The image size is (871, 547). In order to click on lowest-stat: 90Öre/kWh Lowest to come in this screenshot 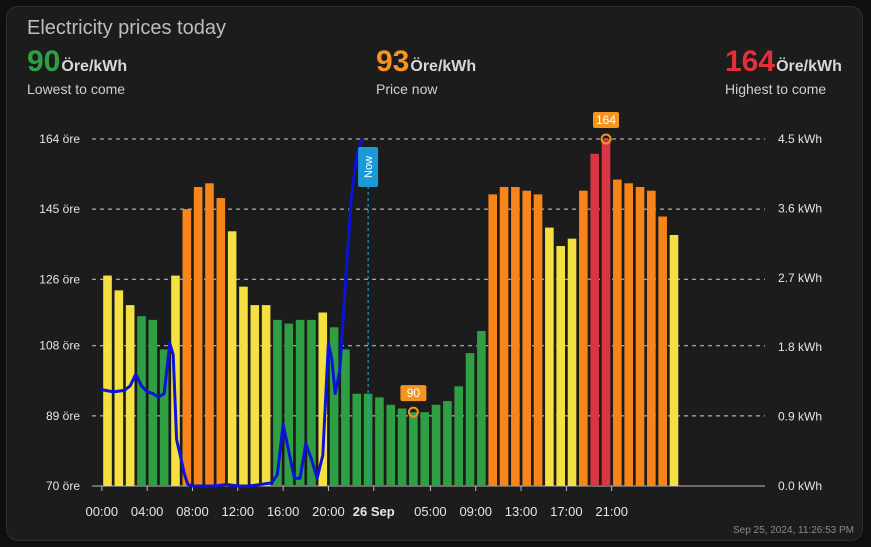, I will do `click(77, 71)`.